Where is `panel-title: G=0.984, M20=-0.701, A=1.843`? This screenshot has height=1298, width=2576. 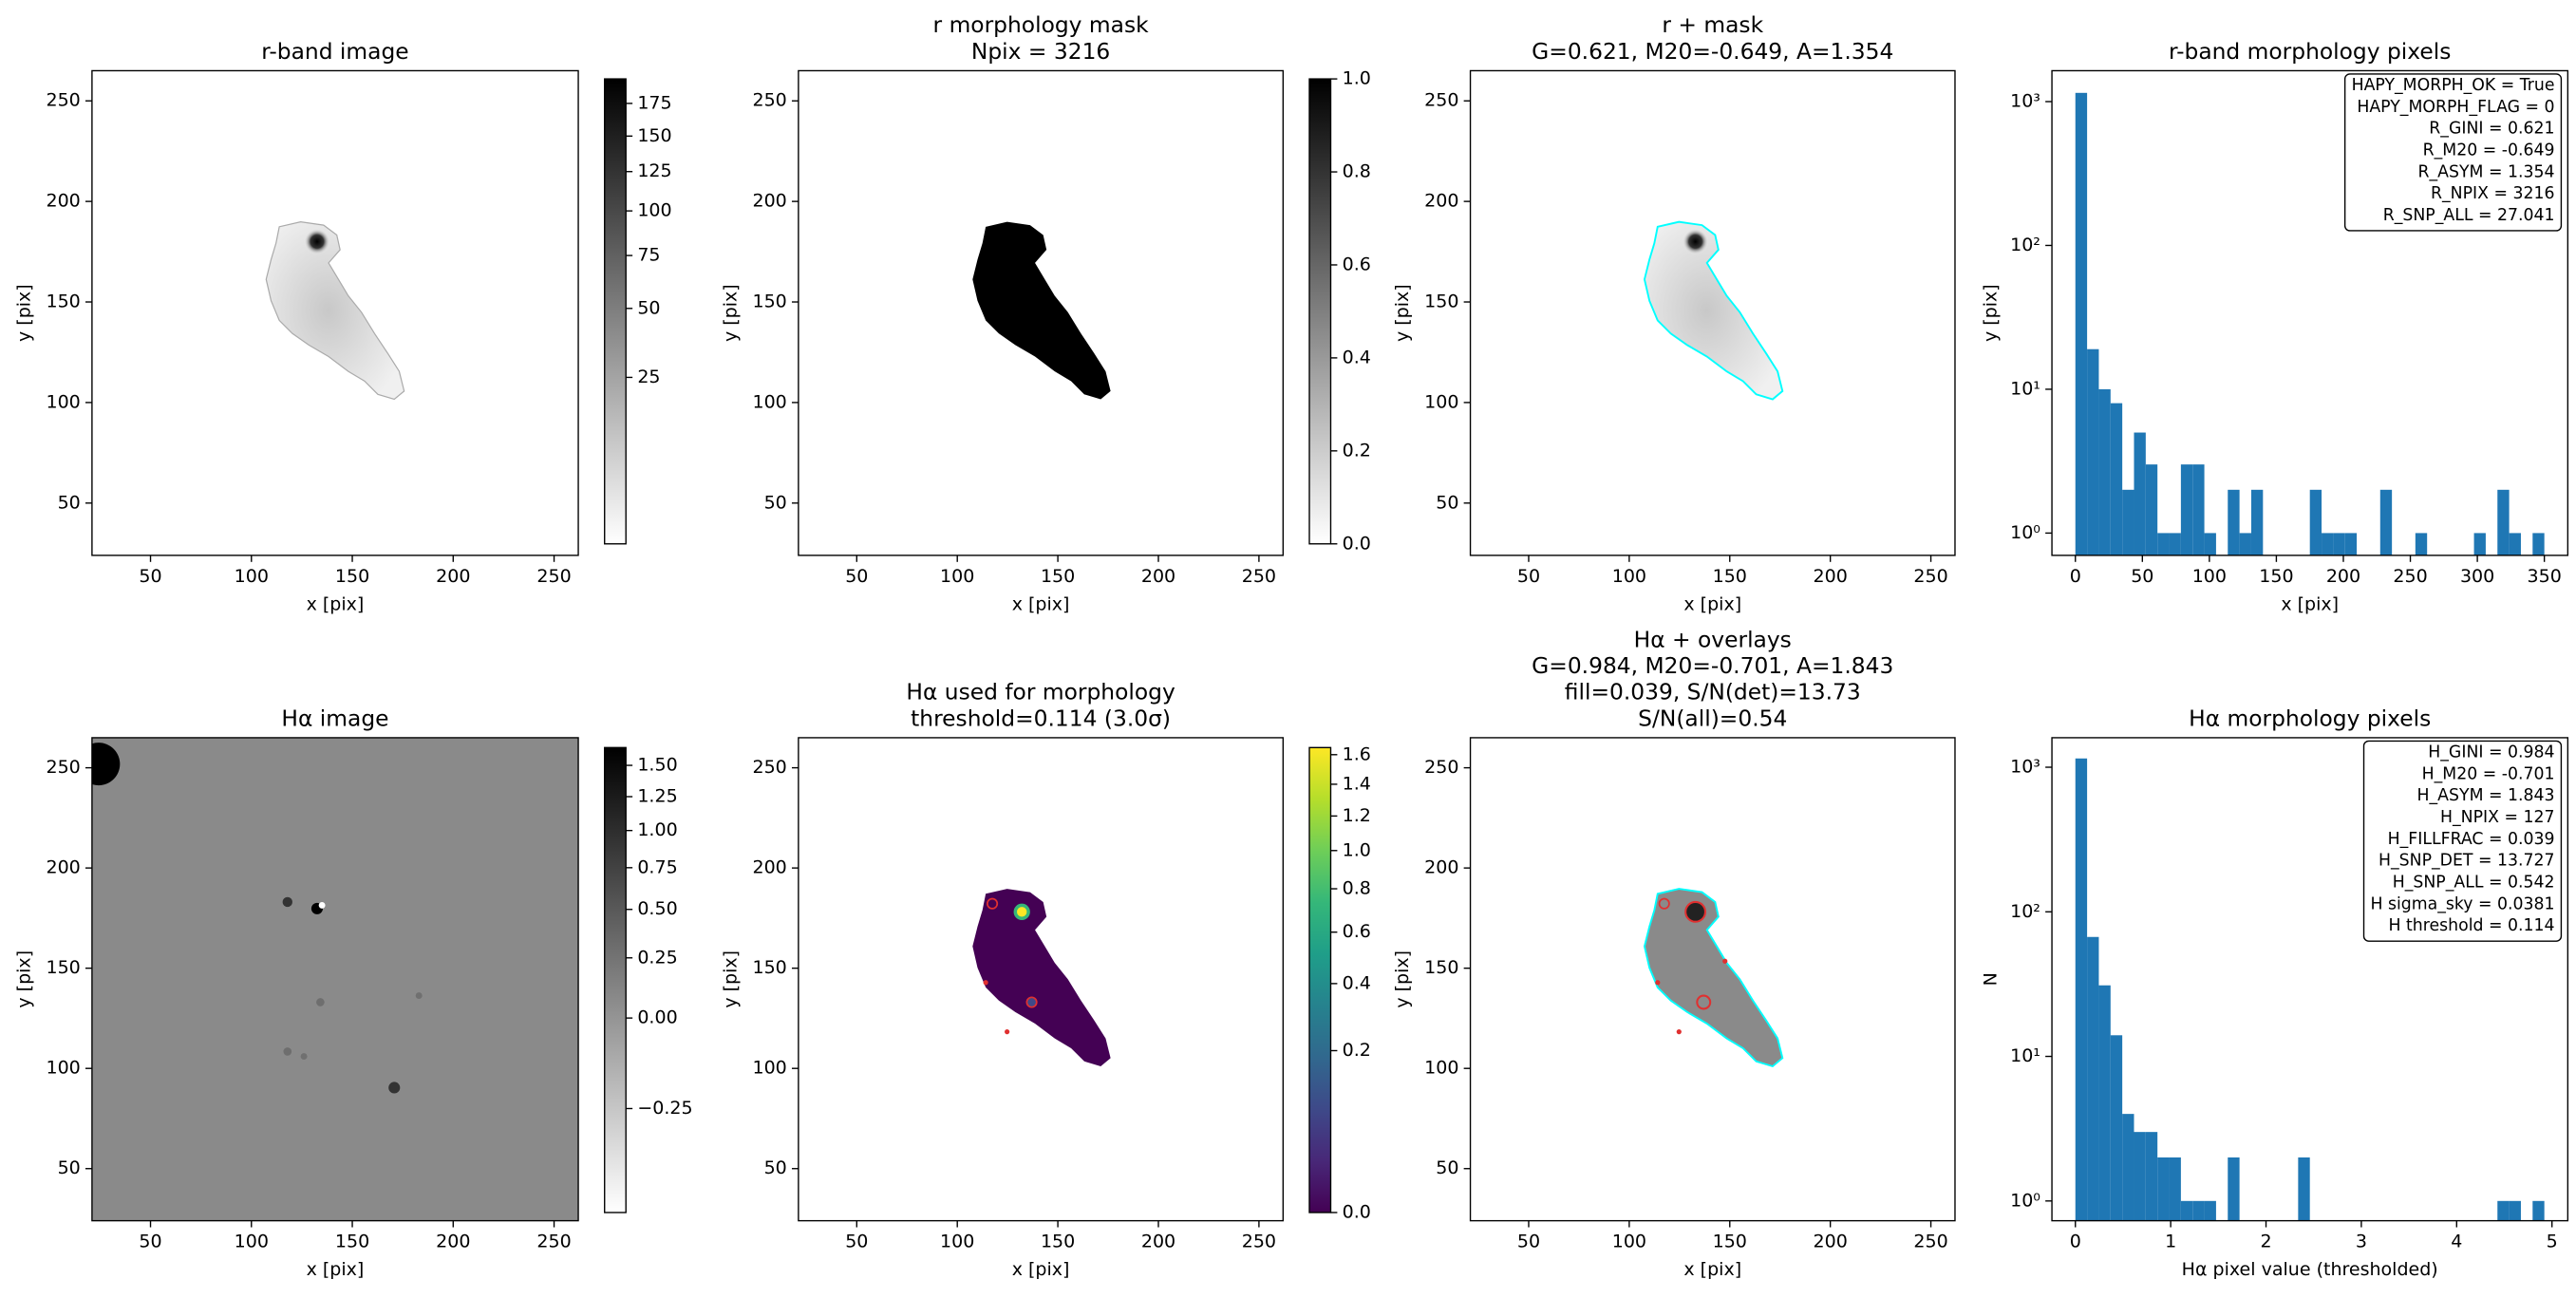 panel-title: G=0.984, M20=-0.701, A=1.843 is located at coordinates (1712, 665).